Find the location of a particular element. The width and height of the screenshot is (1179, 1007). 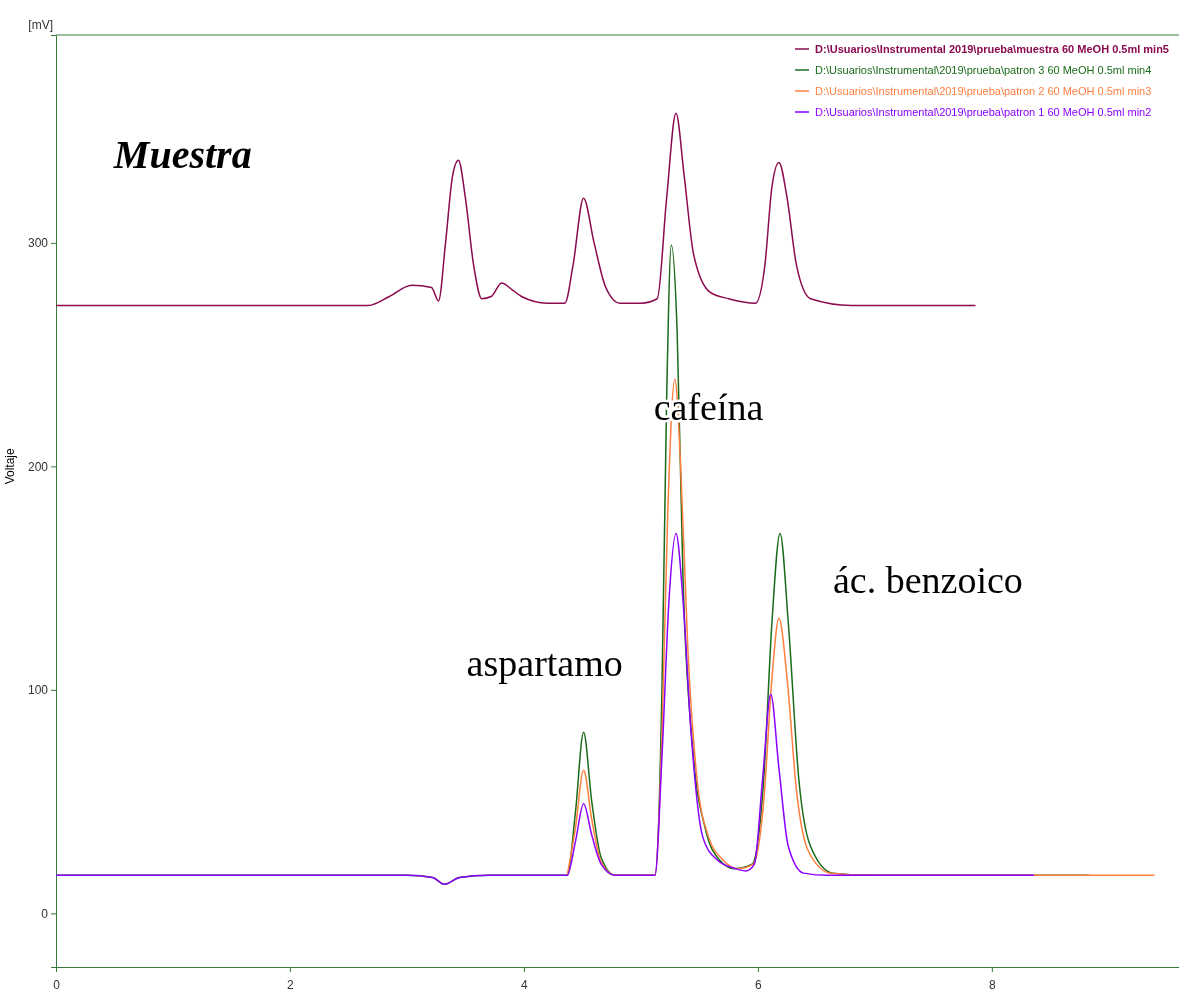

x-tick-label: 8 is located at coordinates (992, 985).